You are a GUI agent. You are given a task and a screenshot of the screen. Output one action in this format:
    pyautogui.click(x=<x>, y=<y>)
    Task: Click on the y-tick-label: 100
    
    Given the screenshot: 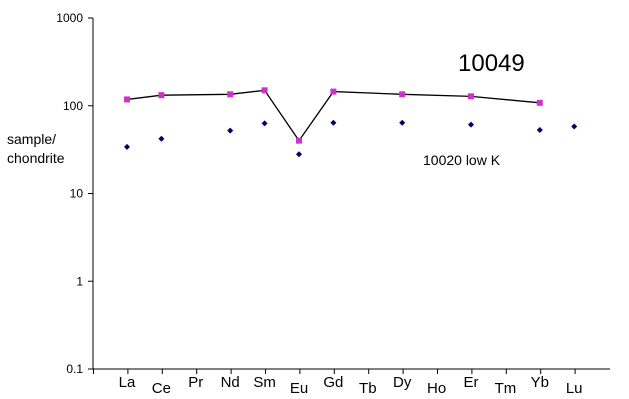 What is the action you would take?
    pyautogui.click(x=73, y=106)
    